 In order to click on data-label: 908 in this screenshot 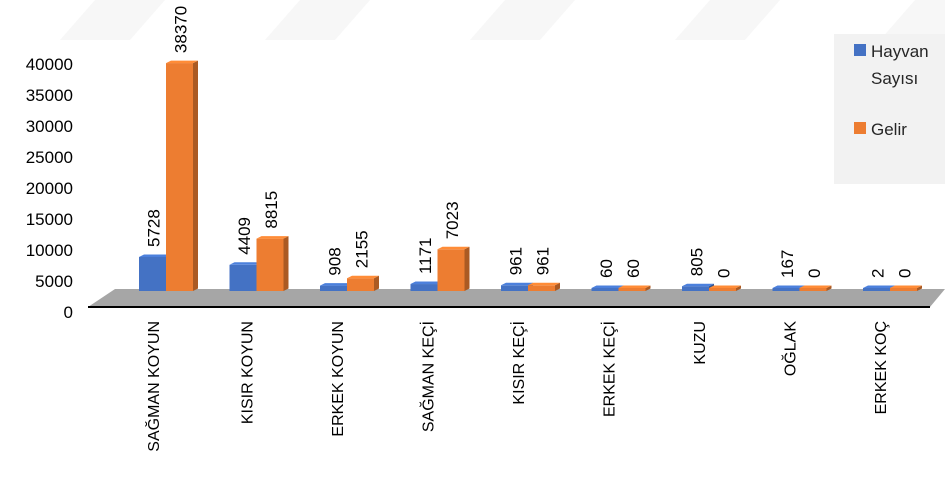, I will do `click(335, 261)`.